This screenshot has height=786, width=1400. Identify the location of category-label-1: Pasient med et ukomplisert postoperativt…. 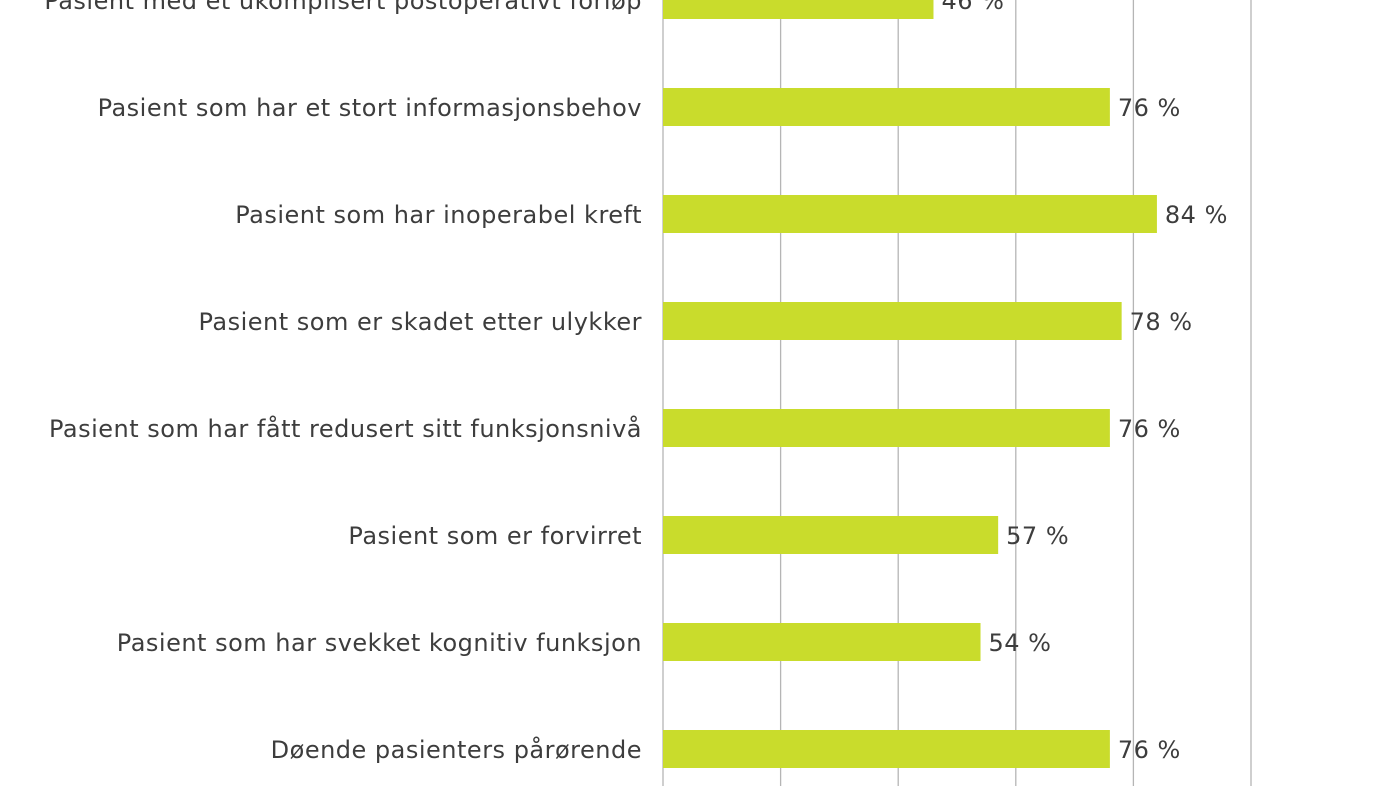
(343, 7).